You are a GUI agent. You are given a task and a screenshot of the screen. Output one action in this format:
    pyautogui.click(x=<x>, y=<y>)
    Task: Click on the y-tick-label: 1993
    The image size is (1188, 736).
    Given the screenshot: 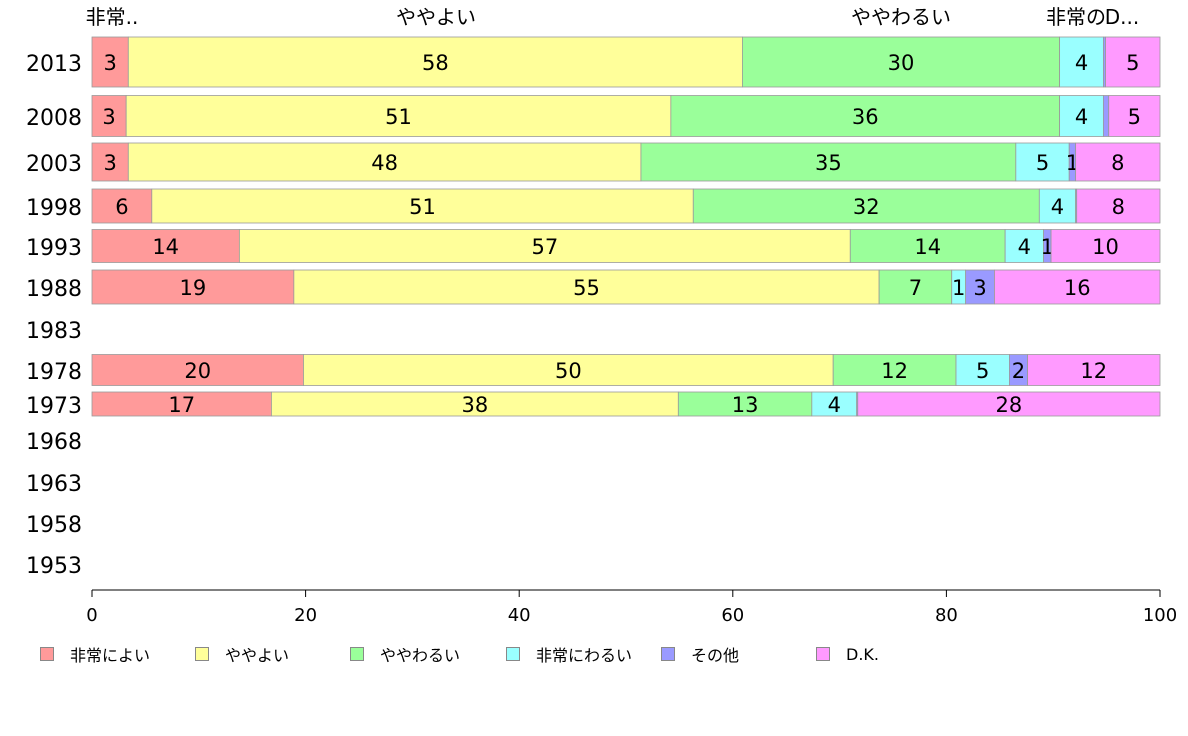 What is the action you would take?
    pyautogui.click(x=54, y=248)
    